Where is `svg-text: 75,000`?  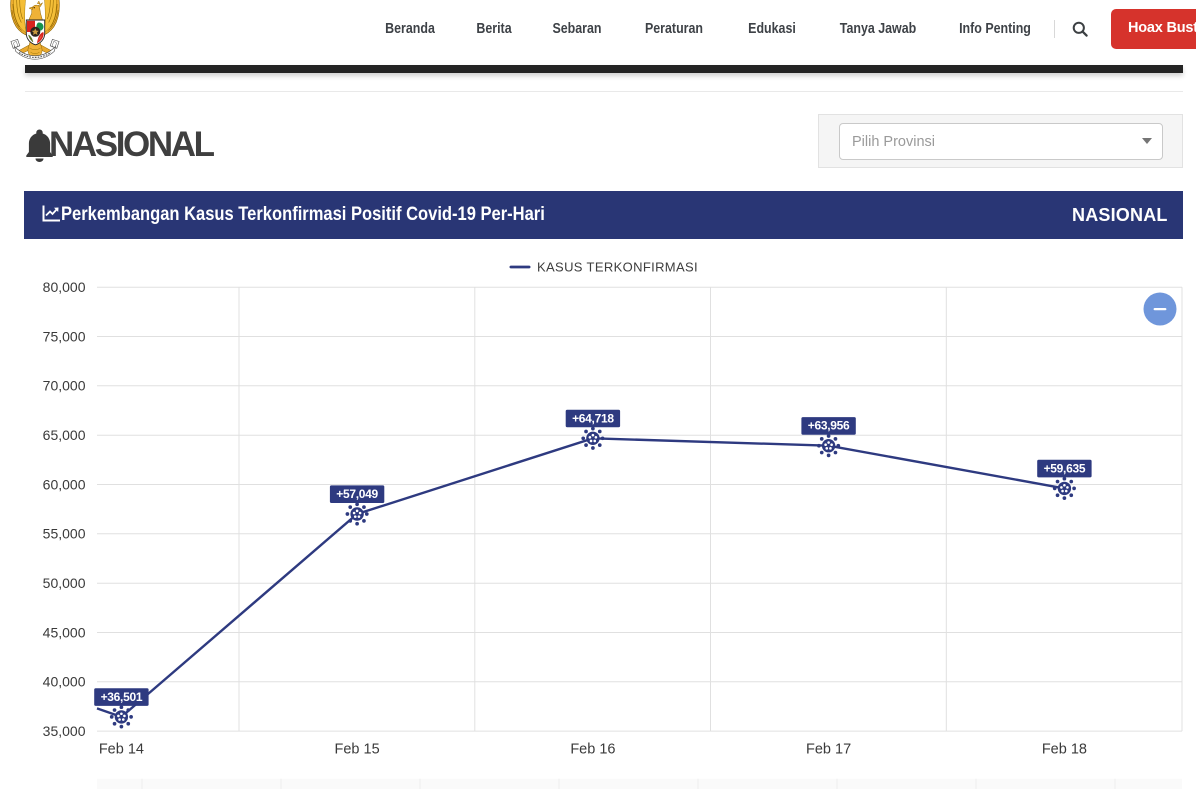 svg-text: 75,000 is located at coordinates (64, 336).